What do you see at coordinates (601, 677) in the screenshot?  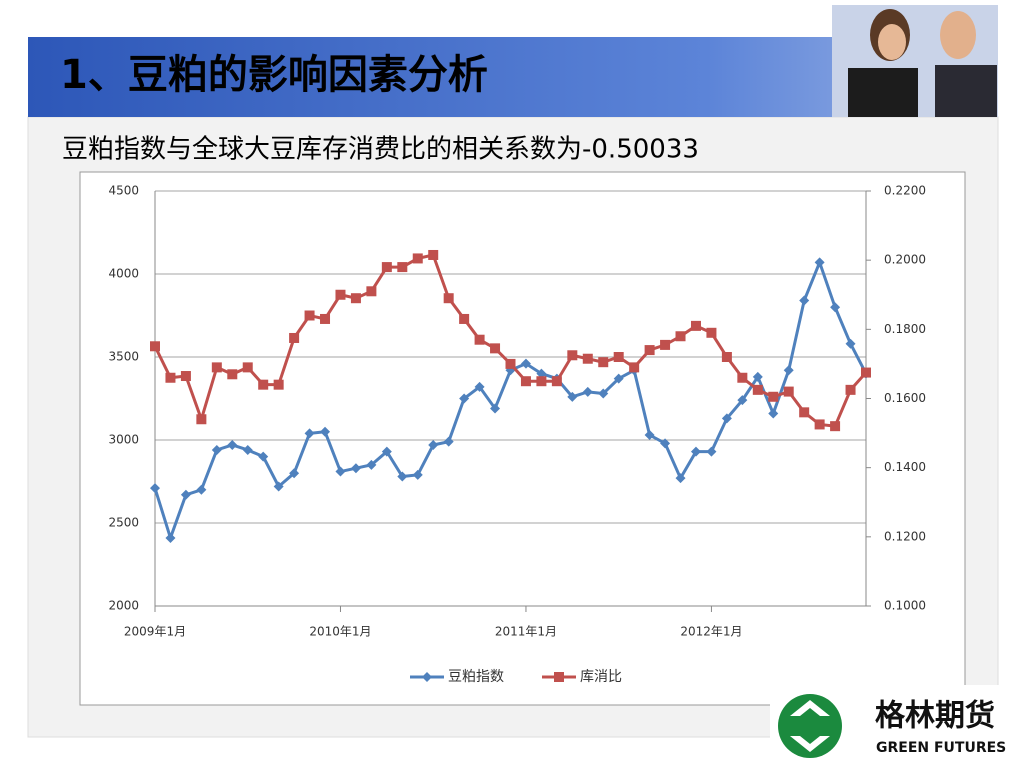 I see `legend-label: 库消比` at bounding box center [601, 677].